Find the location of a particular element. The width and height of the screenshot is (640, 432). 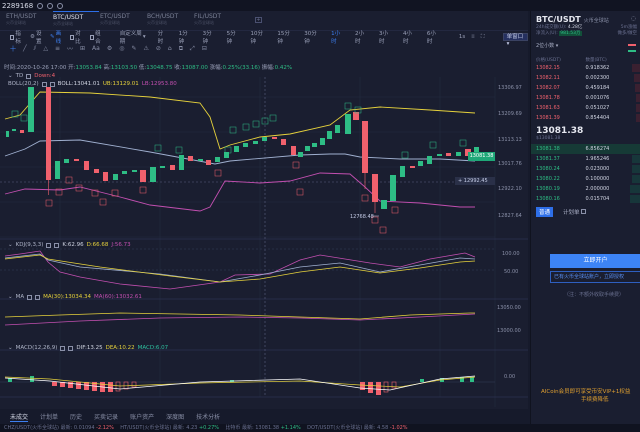

parallel-tool-icon: ⫽ is located at coordinates (35, 48).